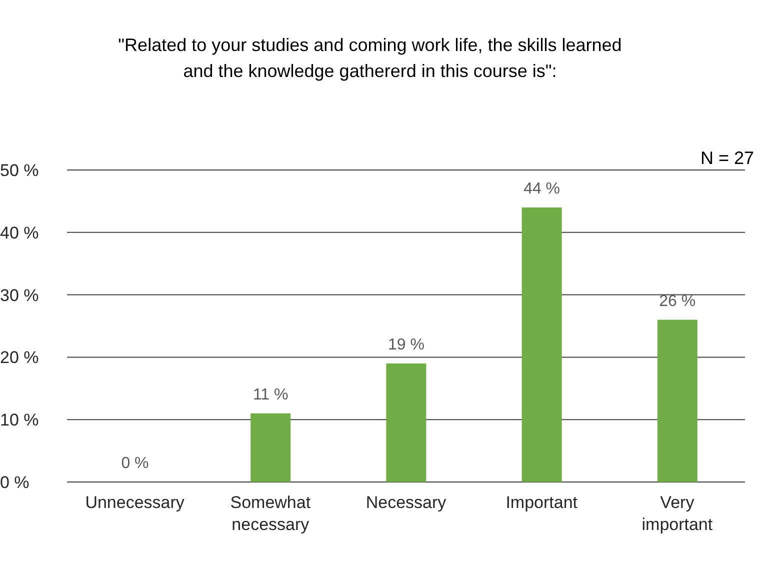 Image resolution: width=758 pixels, height=581 pixels. Describe the element at coordinates (406, 345) in the screenshot. I see `data-label: 19 %` at that location.